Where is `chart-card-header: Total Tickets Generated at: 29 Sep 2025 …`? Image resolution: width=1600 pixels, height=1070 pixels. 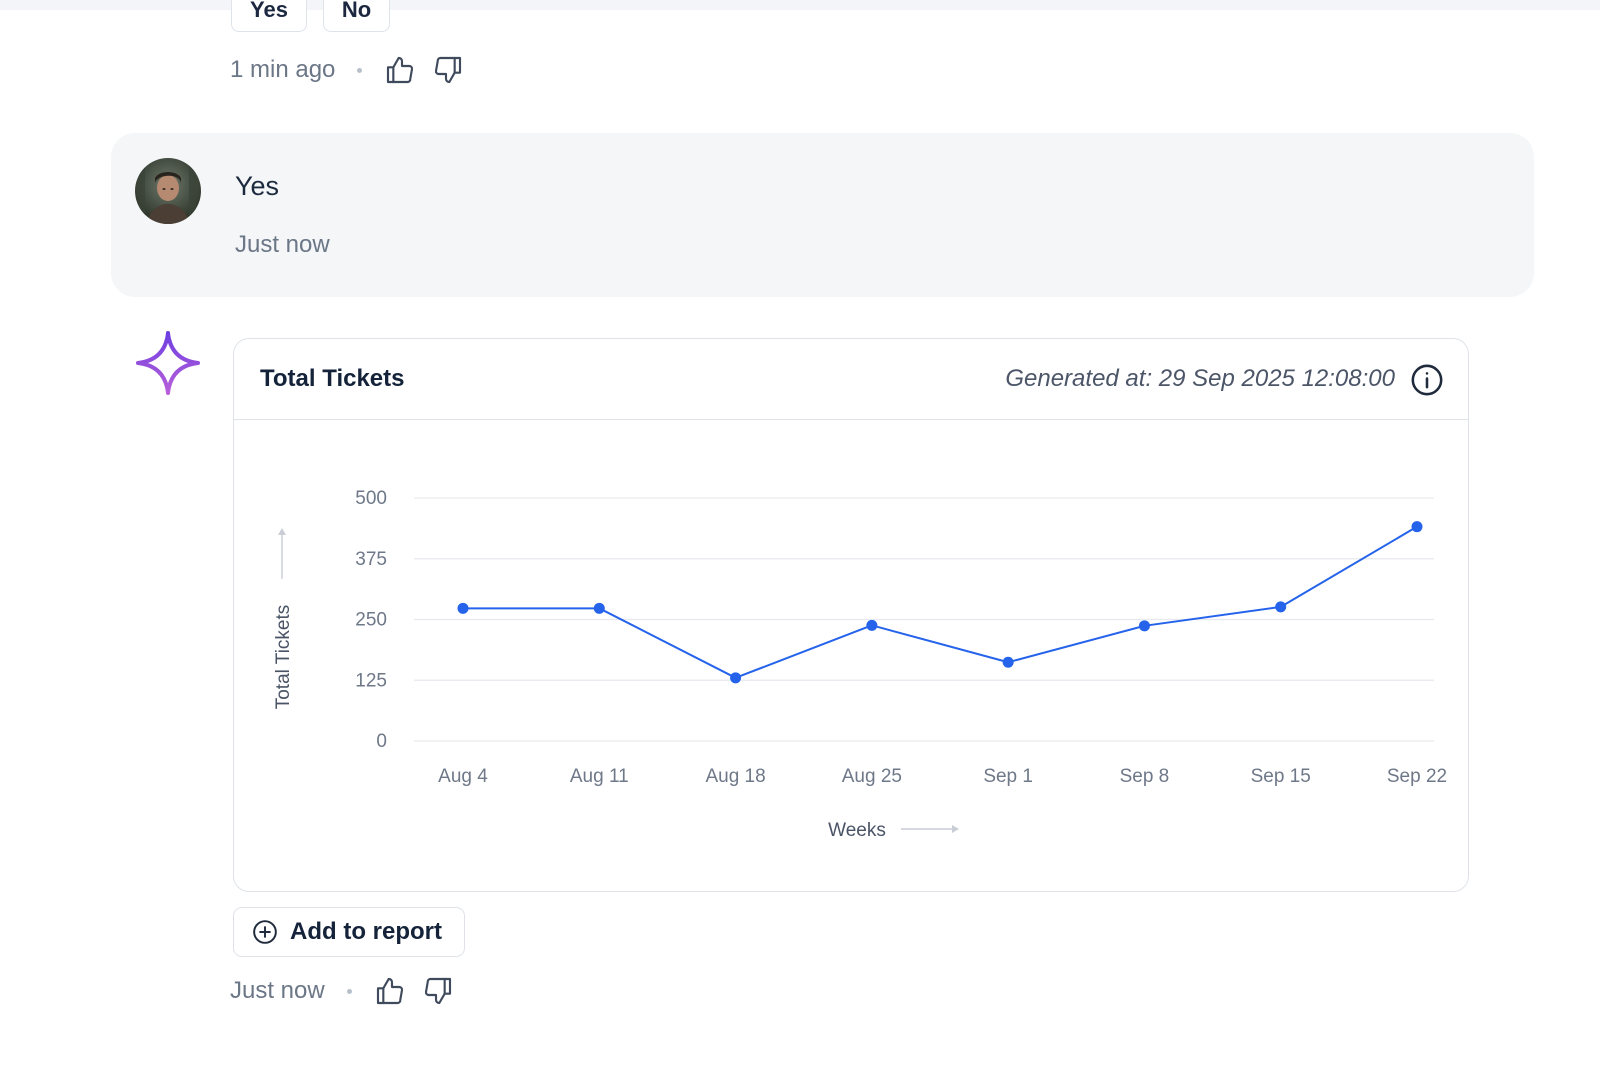 chart-card-header: Total Tickets Generated at: 29 Sep 2025 … is located at coordinates (851, 379).